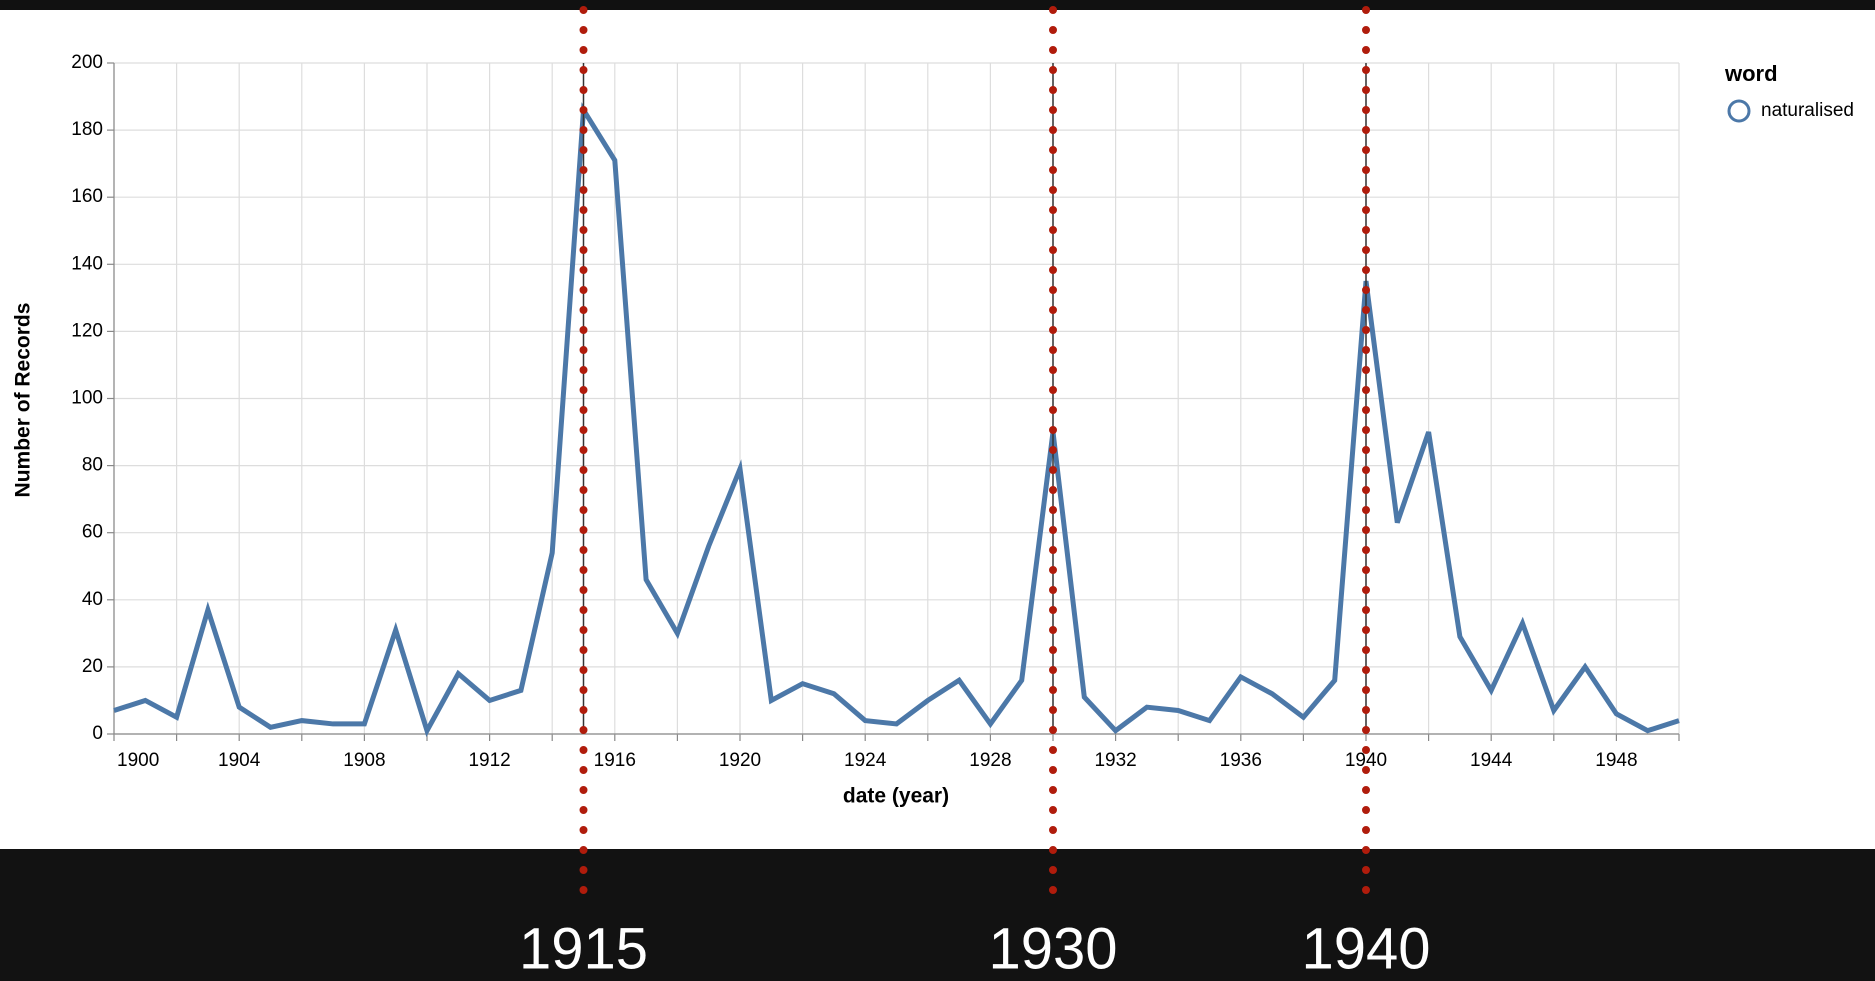 This screenshot has width=1875, height=981. What do you see at coordinates (1241, 760) in the screenshot?
I see `x-tick-label: 1936` at bounding box center [1241, 760].